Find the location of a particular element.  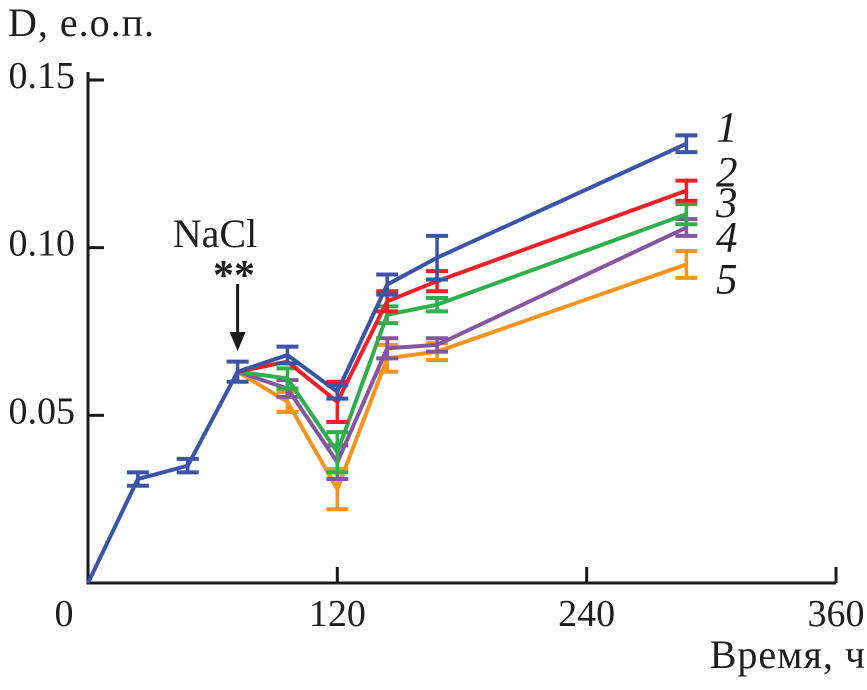

series-5-label: 5 is located at coordinates (727, 279).